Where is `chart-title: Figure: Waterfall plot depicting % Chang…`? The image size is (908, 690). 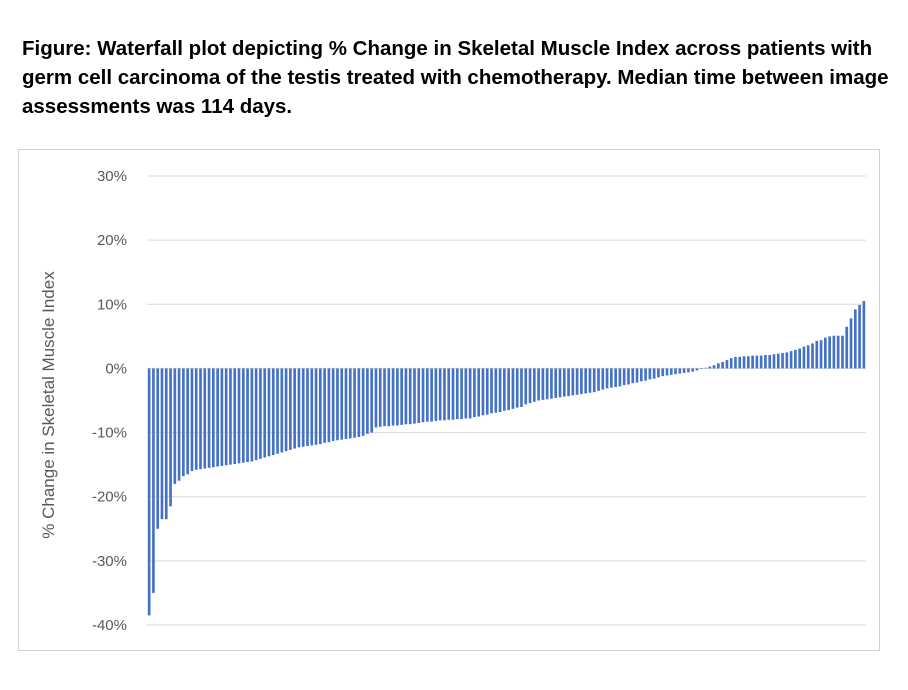
chart-title: Figure: Waterfall plot depicting % Chang… is located at coordinates (455, 77).